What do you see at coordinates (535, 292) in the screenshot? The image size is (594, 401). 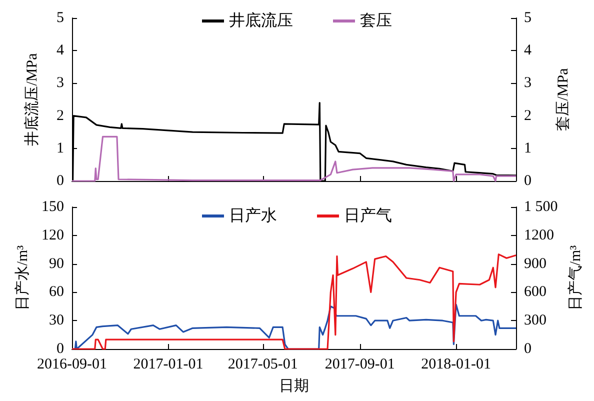 I see `y2-tick-label: 600` at bounding box center [535, 292].